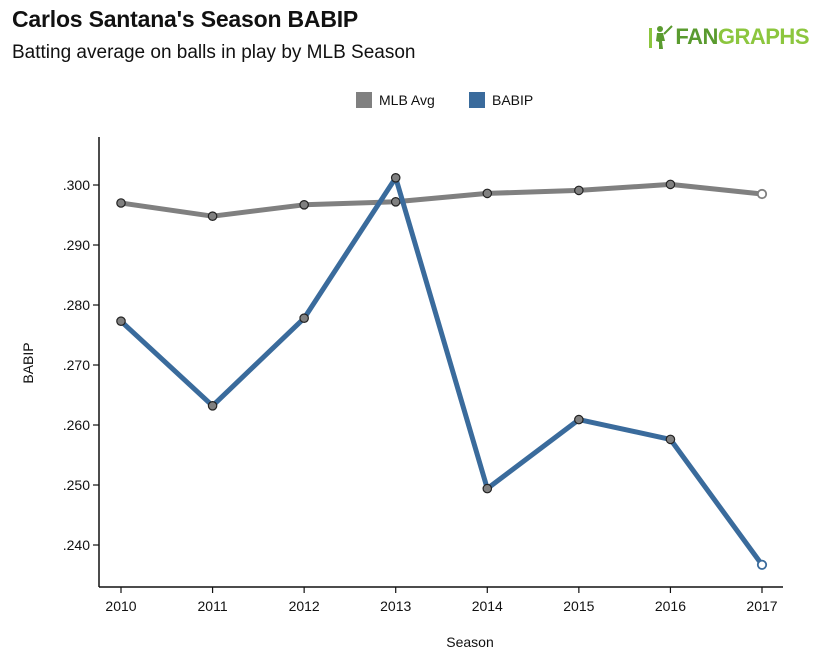 The width and height of the screenshot is (829, 665). I want to click on legend-label: BABIP, so click(512, 100).